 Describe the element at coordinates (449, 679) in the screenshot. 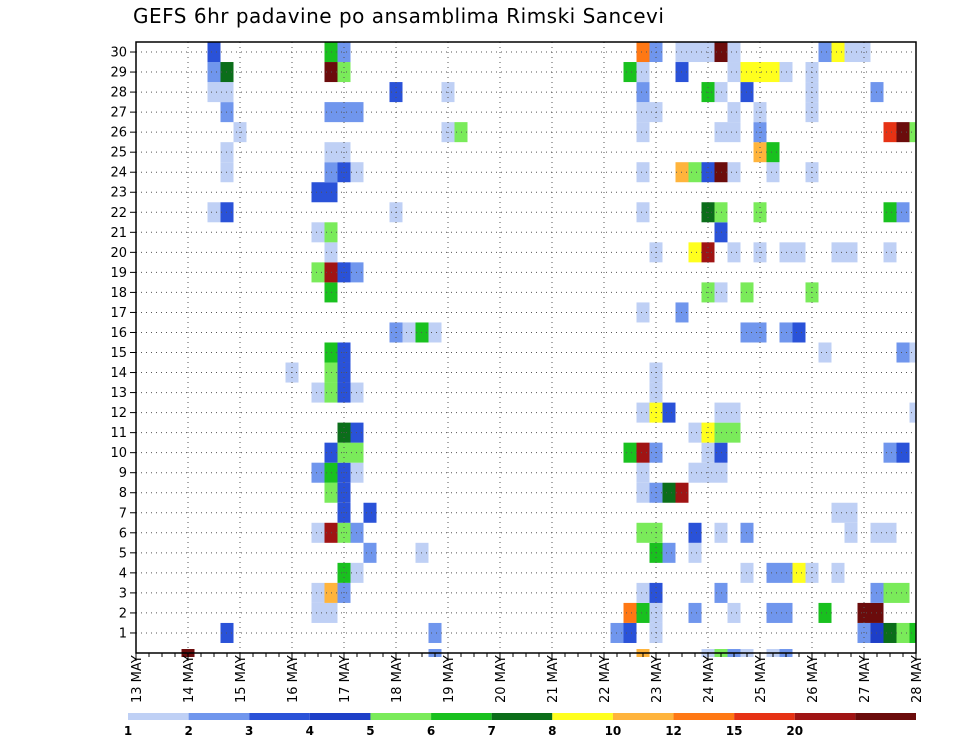

I see `x-tick-label: 19 MAY` at that location.